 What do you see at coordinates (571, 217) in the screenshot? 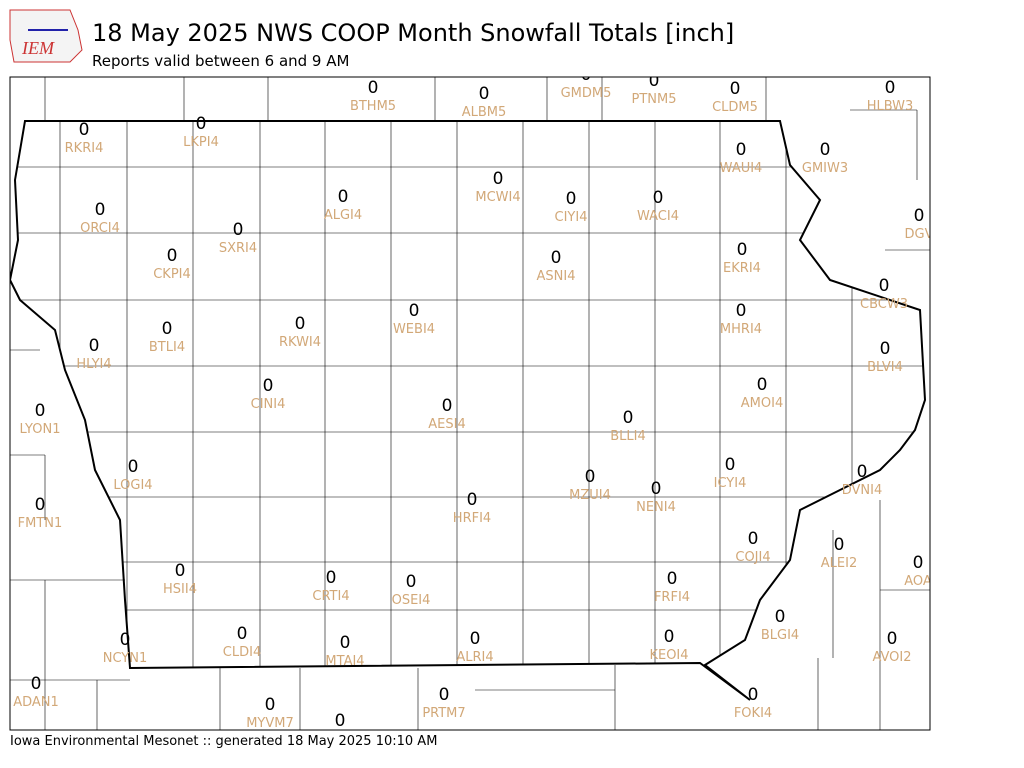
I see `station-id: CIYI4` at bounding box center [571, 217].